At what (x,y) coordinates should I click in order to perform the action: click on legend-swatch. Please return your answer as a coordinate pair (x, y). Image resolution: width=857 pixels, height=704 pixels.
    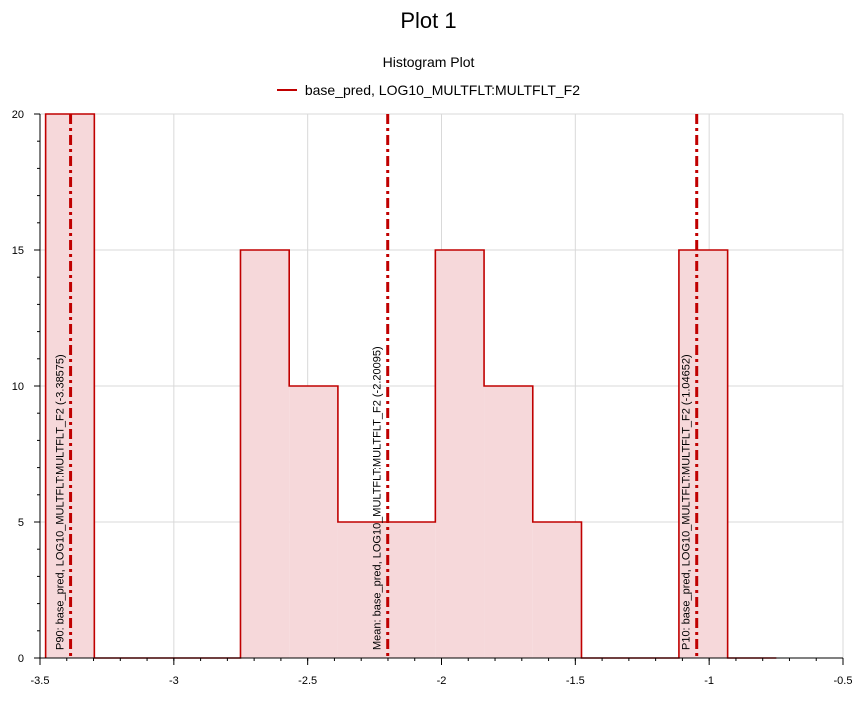
    Looking at the image, I should click on (286, 90).